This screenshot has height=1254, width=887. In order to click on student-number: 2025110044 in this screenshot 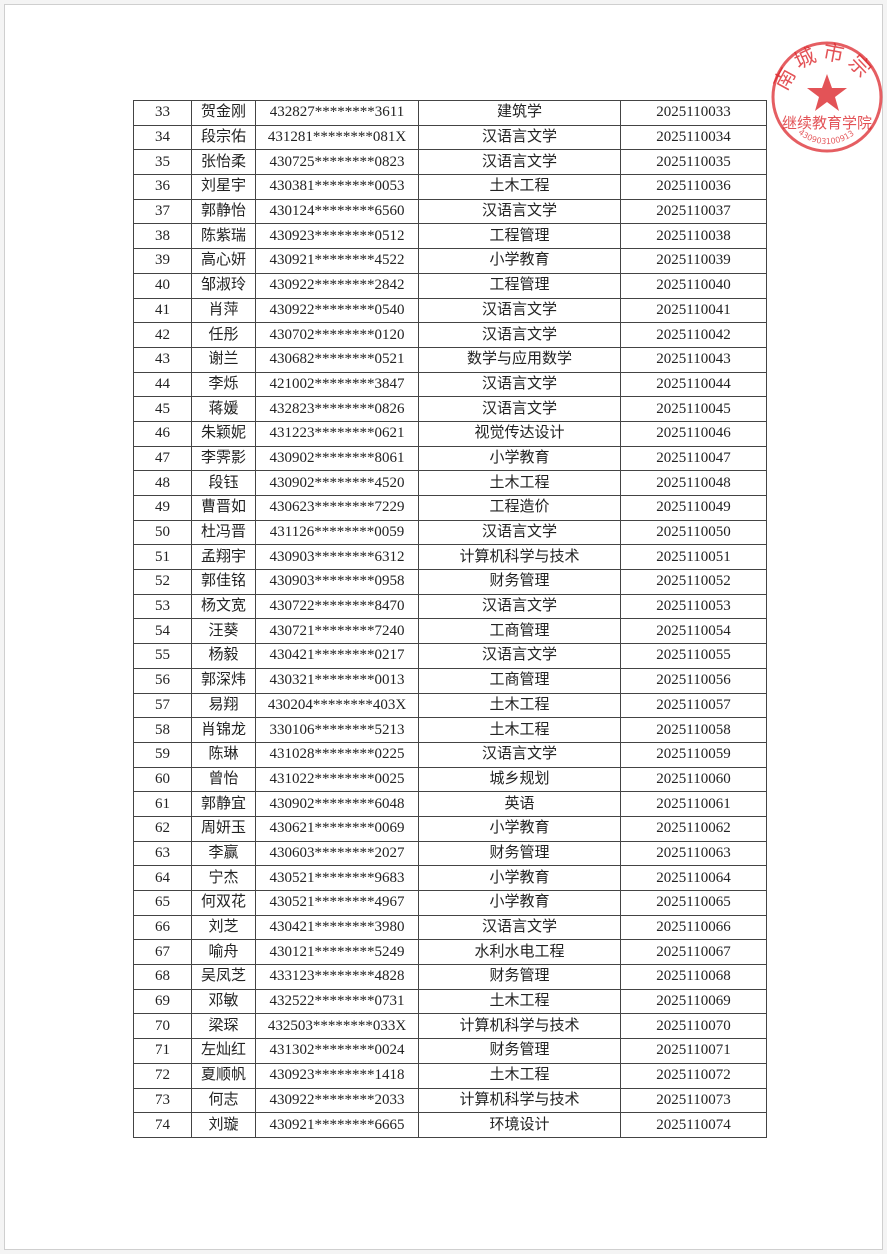, I will do `click(693, 384)`.